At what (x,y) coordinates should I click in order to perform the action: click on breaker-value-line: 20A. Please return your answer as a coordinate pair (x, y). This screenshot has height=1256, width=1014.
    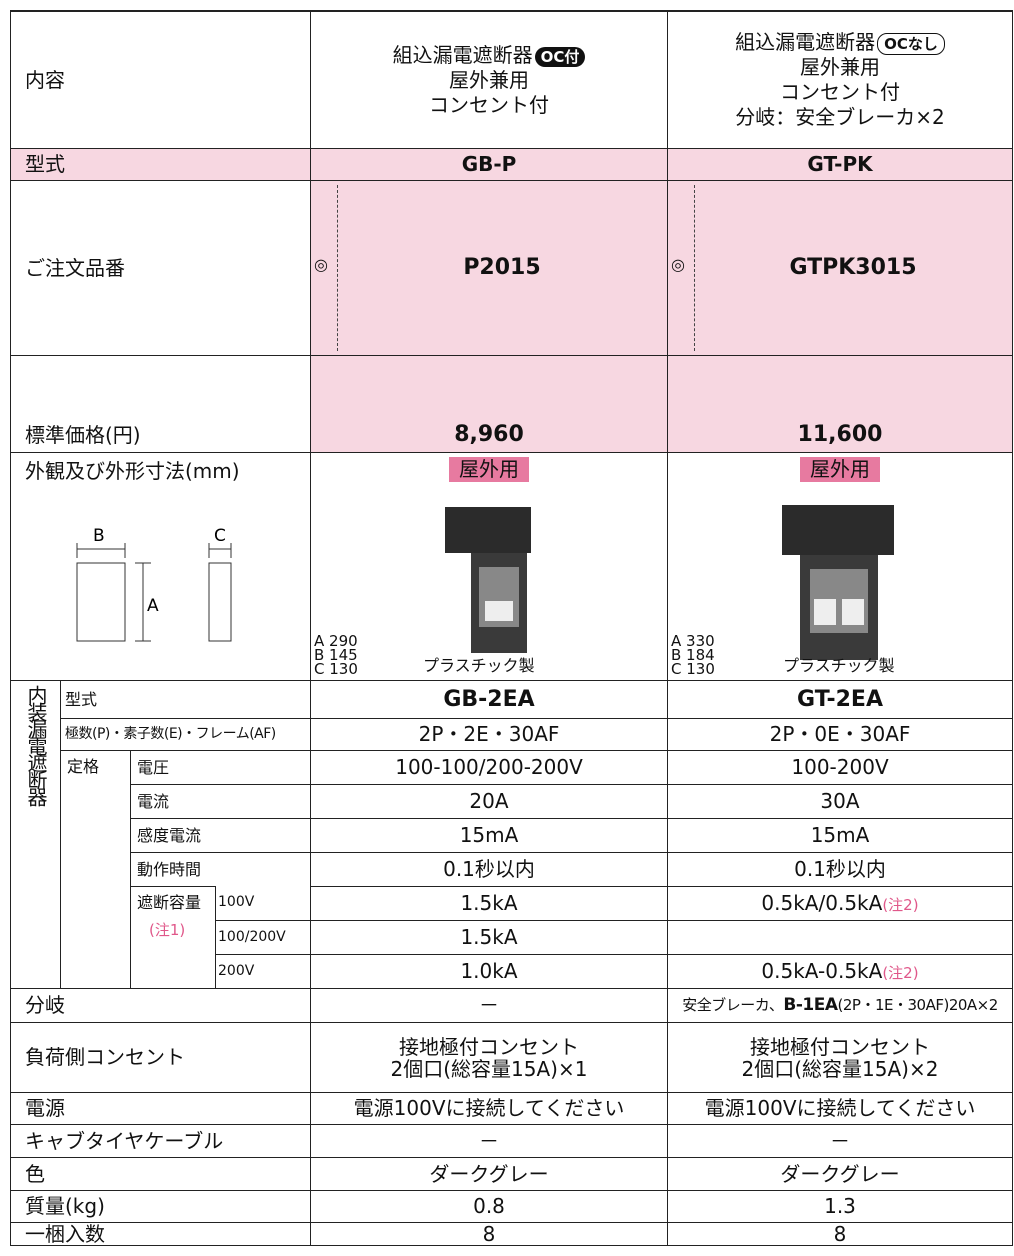
    Looking at the image, I should click on (488, 801).